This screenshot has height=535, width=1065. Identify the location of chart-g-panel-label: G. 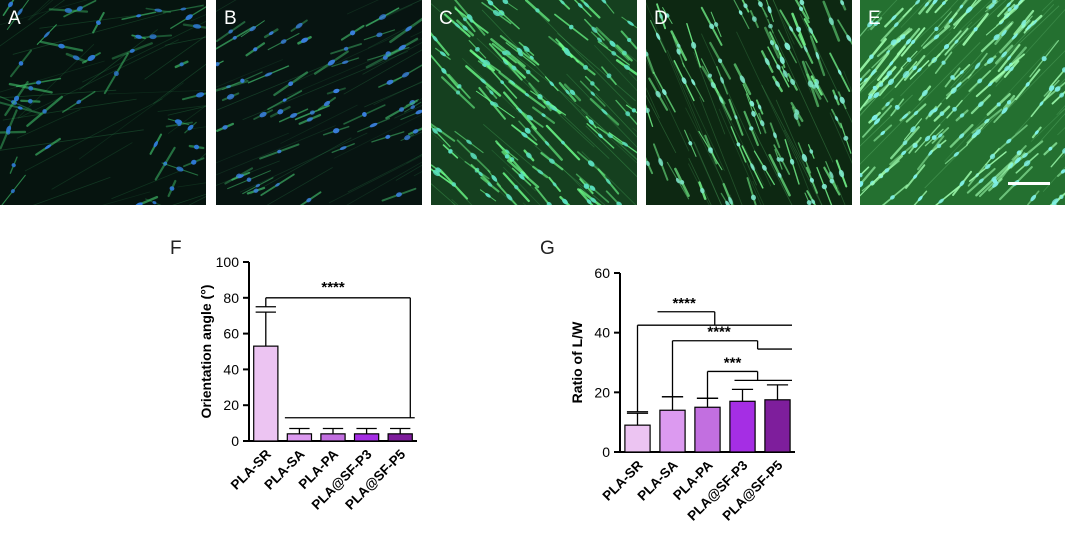
(547, 248).